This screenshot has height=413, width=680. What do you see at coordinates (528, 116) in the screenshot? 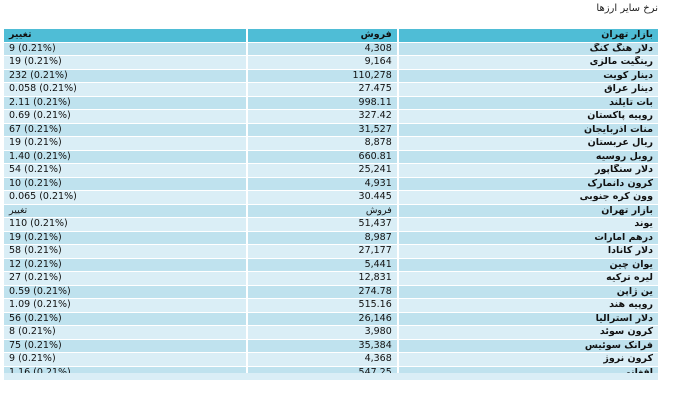
I see `currency-name-cell: روپیه پاکستان` at bounding box center [528, 116].